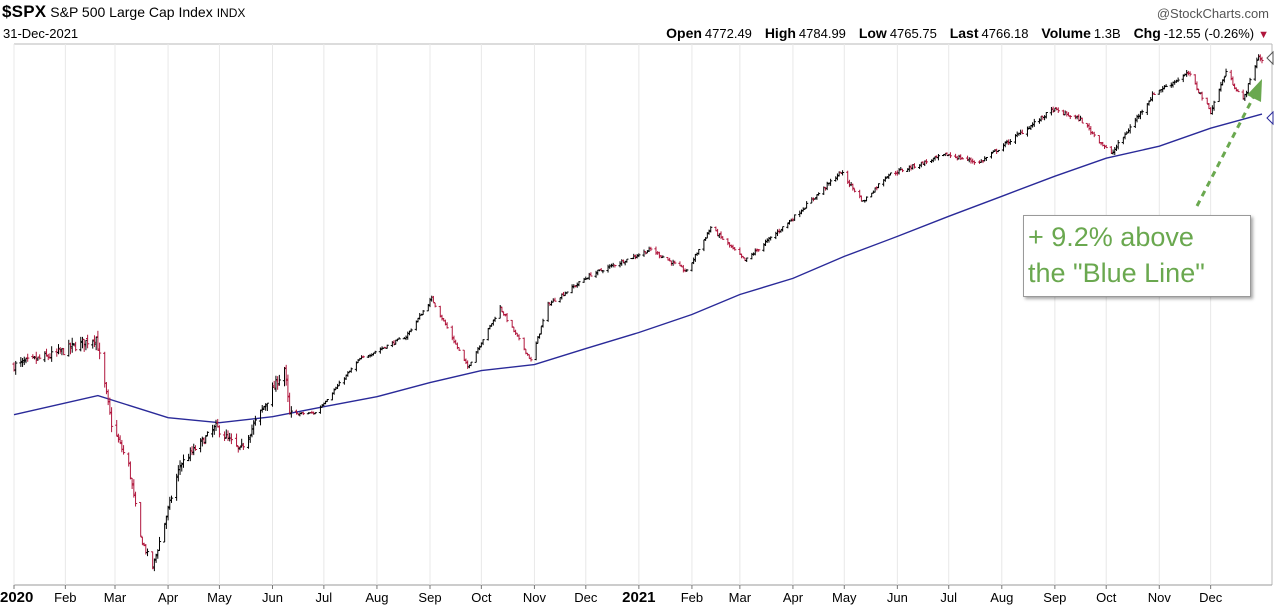 The height and width of the screenshot is (606, 1277). I want to click on annotation-arrow-head-icon, so click(1254, 90).